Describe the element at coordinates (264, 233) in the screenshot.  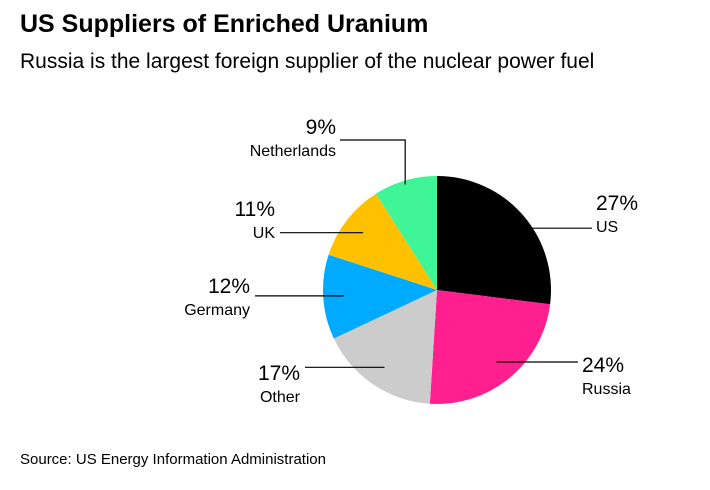
I see `slice-category-label-uk: UK` at that location.